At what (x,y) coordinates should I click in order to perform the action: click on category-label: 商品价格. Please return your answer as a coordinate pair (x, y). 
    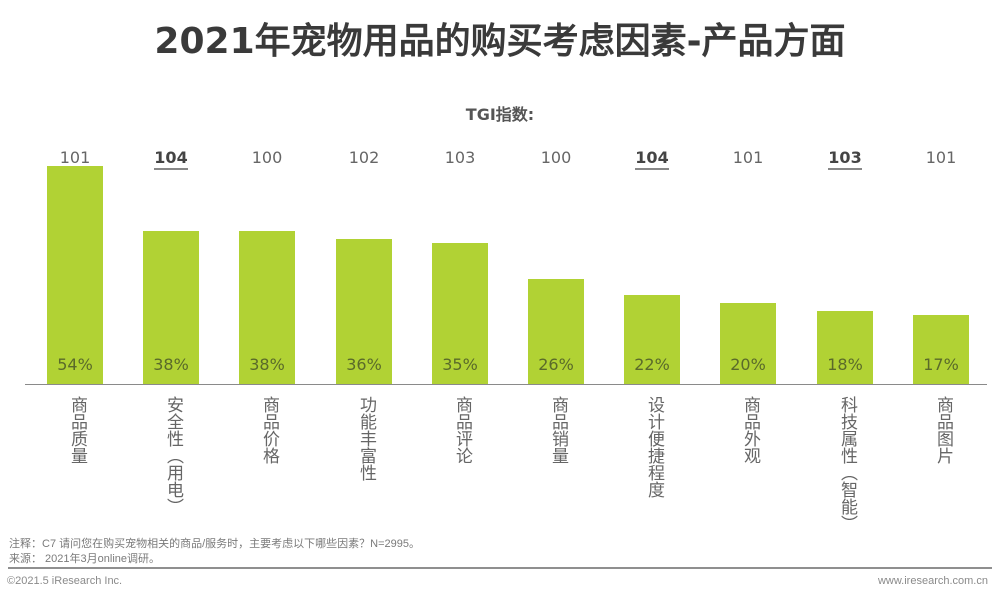
    Looking at the image, I should click on (269, 430).